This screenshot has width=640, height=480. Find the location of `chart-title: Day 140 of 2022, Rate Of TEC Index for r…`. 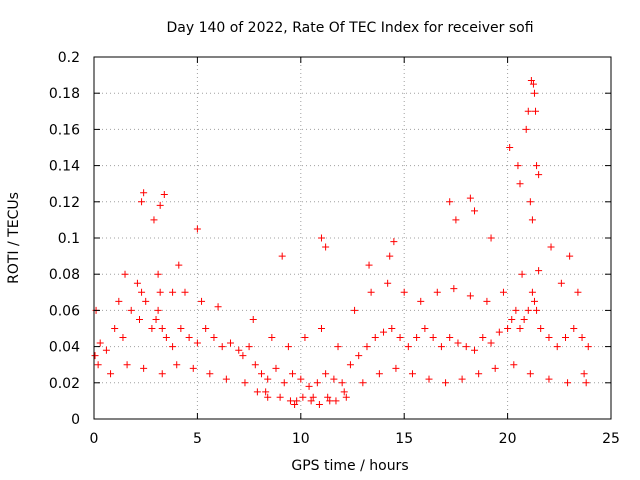

chart-title: Day 140 of 2022, Rate Of TEC Index for r… is located at coordinates (349, 28).